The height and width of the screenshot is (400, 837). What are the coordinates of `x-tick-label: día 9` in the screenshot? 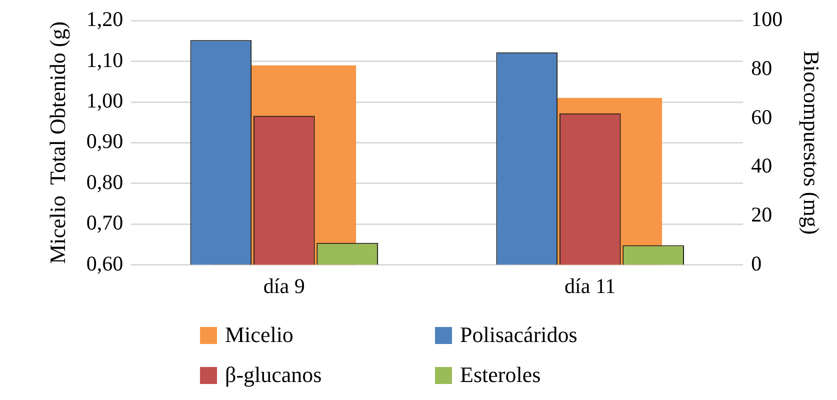 It's located at (284, 286).